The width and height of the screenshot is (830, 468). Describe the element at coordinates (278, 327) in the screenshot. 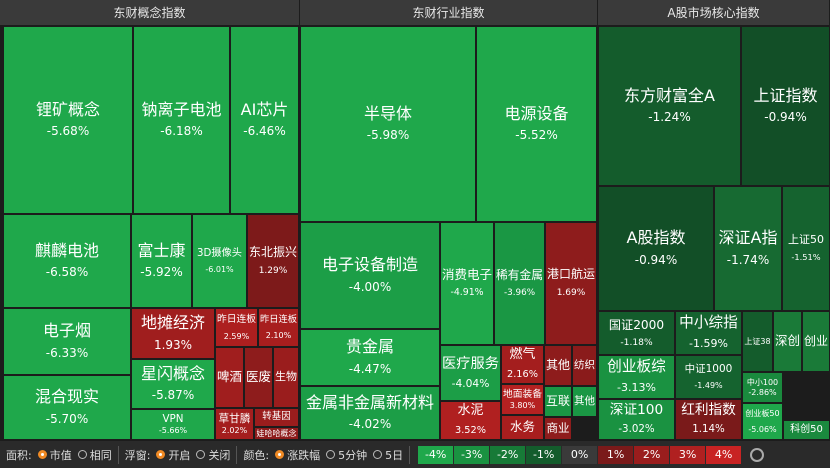

I see `tile: 昨日连板 2.10%` at that location.